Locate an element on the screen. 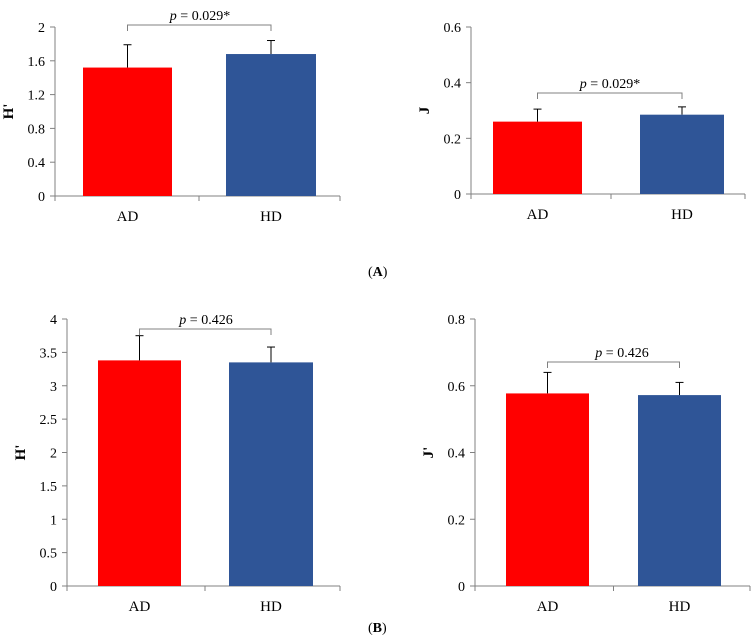 This screenshot has height=639, width=753. chart-A-J: 0 0.2 0.4 0.6 J AD HD p = 0.029* is located at coordinates (581, 122).